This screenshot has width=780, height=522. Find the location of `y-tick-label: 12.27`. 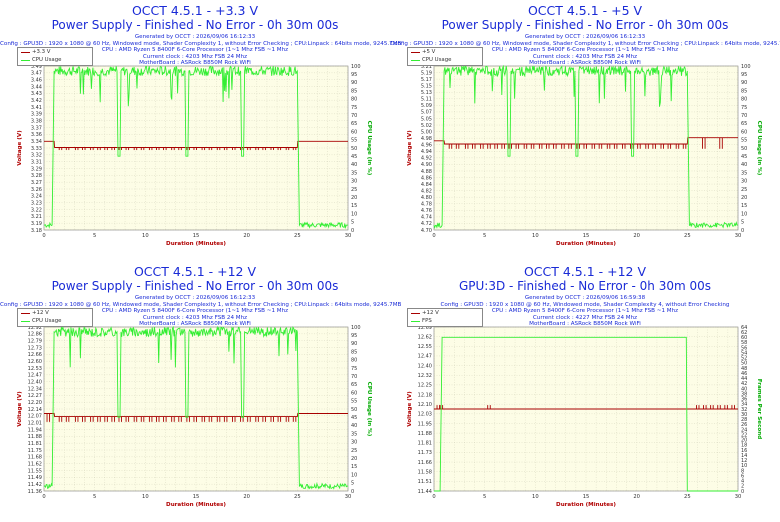

y-tick-label: 12.27 is located at coordinates (35, 396).